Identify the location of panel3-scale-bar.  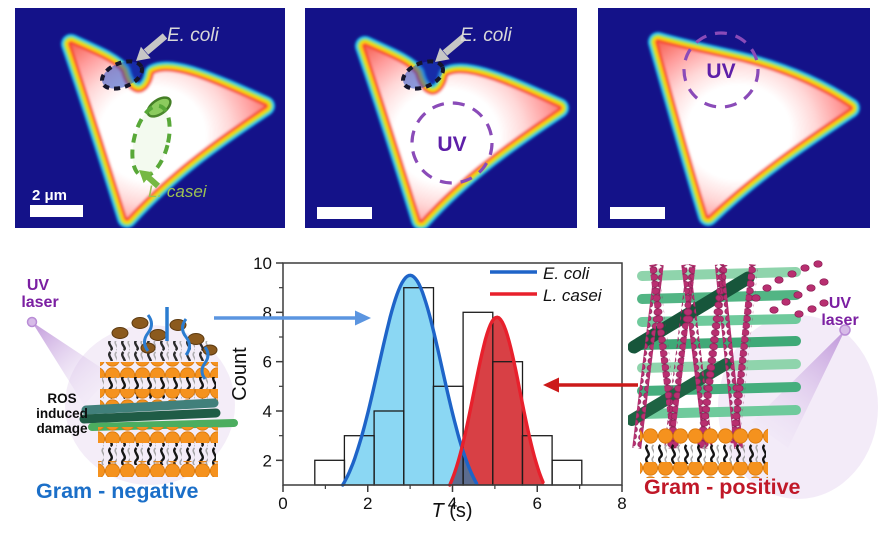
(637, 213).